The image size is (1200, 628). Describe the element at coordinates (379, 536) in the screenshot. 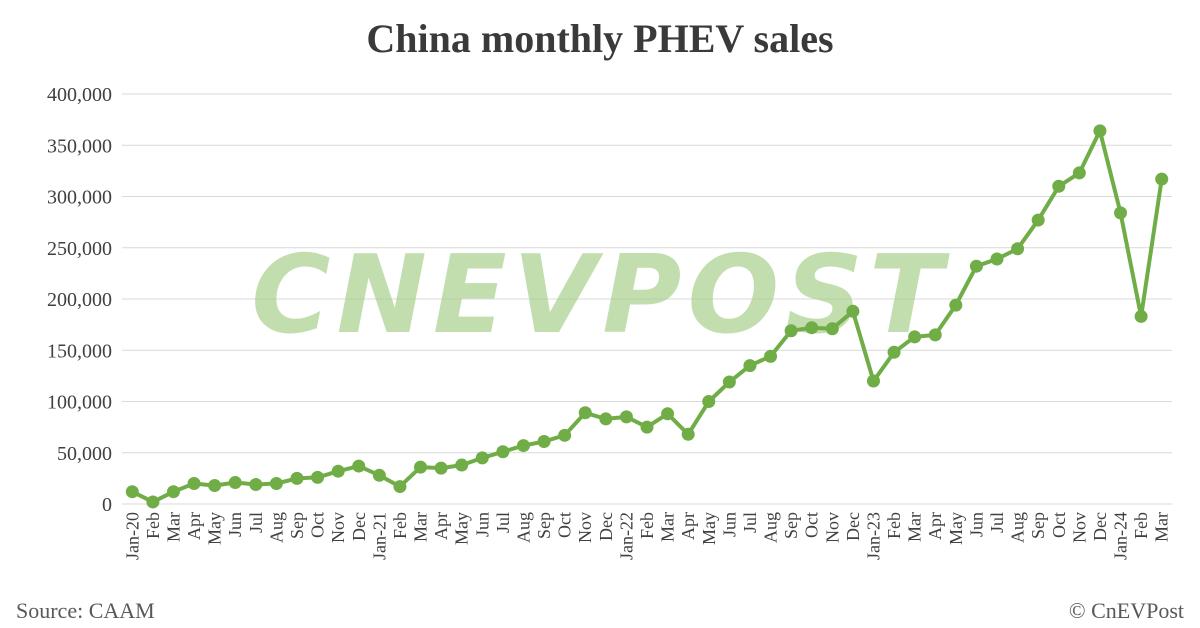

I see `x-tick-label: Jan-21` at that location.